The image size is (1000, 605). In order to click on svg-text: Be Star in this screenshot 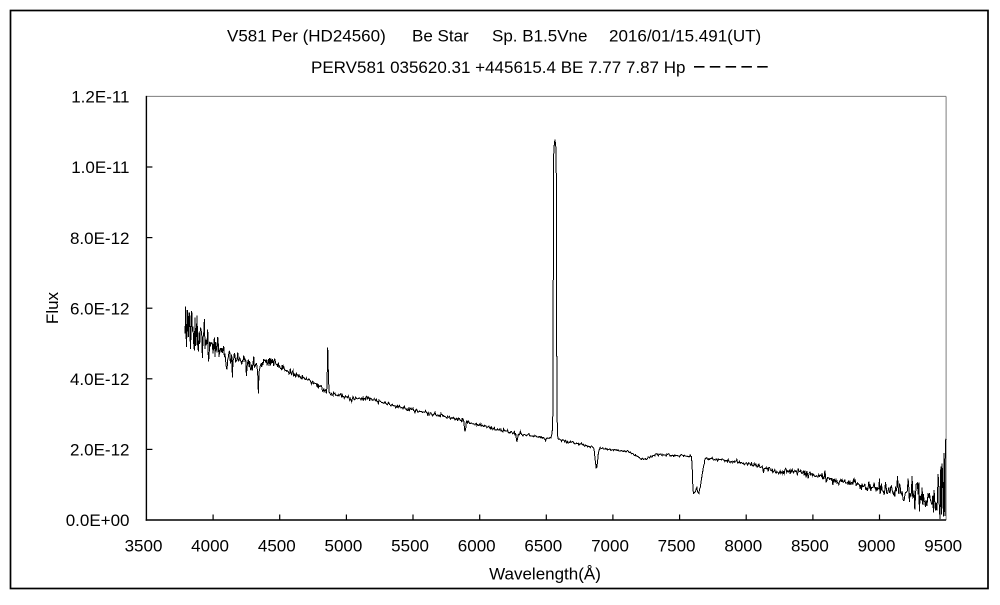, I will do `click(440, 35)`.